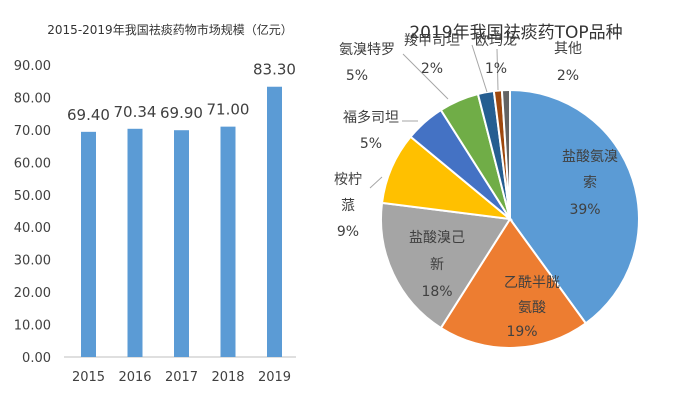 This screenshot has height=407, width=689. What do you see at coordinates (227, 377) in the screenshot?
I see `x-tick-label: 2018` at bounding box center [227, 377].